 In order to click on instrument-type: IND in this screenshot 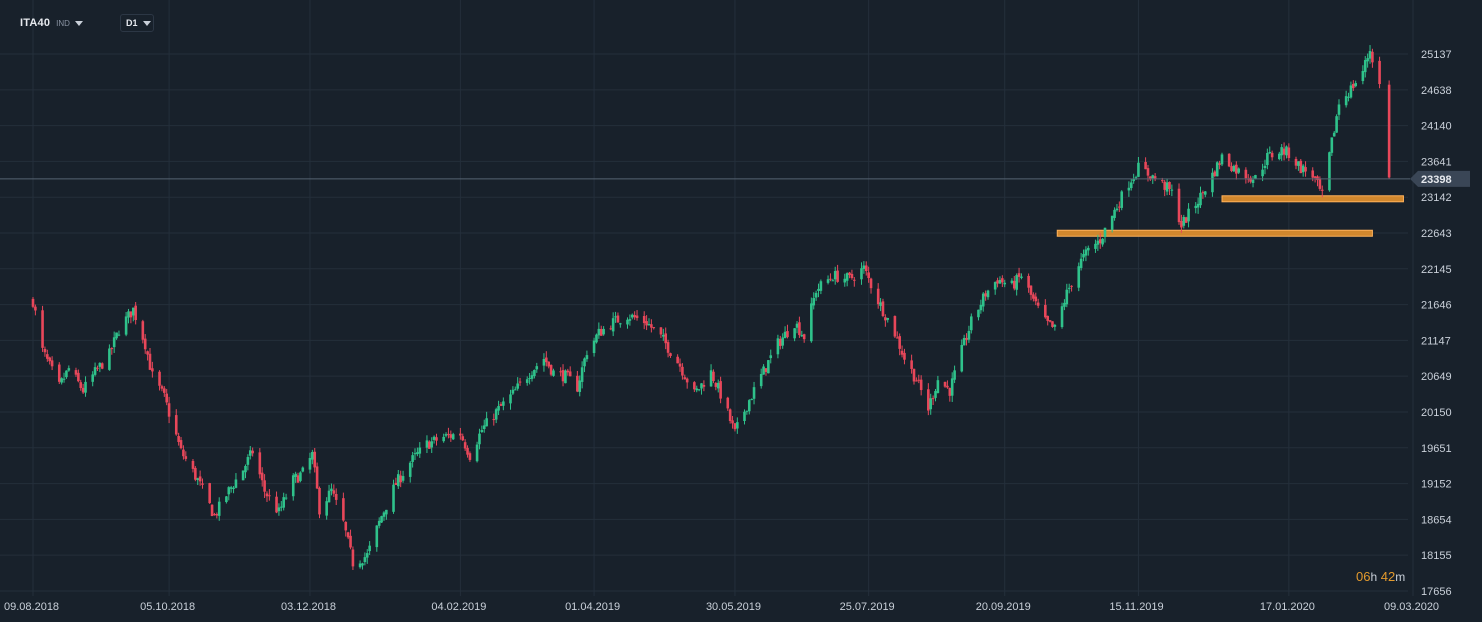, I will do `click(63, 23)`.